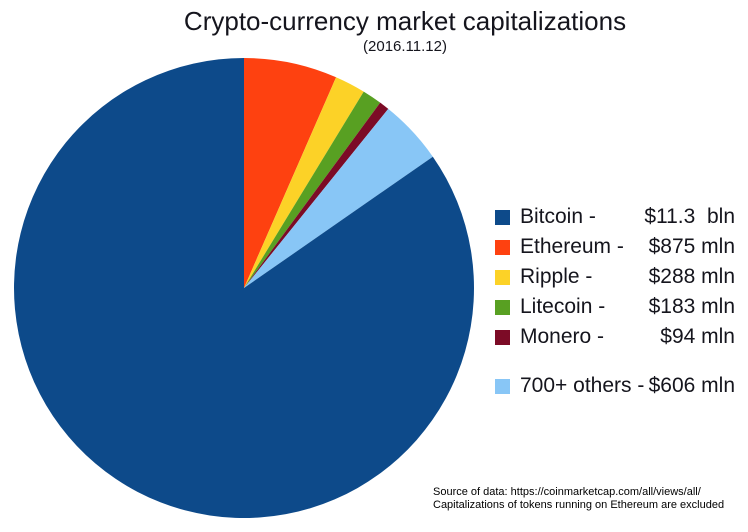 The height and width of the screenshot is (532, 748). Describe the element at coordinates (556, 276) in the screenshot. I see `legend-label: Ripple -` at that location.